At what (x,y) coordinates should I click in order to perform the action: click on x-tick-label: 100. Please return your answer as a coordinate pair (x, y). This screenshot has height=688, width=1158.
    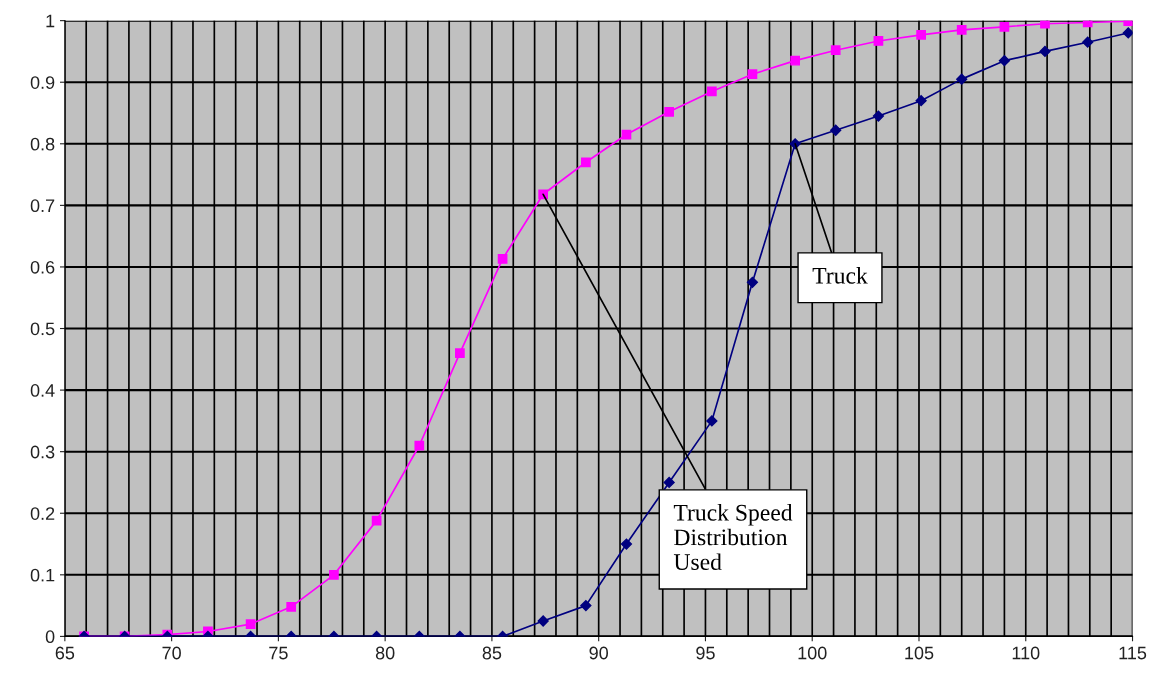
    Looking at the image, I should click on (812, 653).